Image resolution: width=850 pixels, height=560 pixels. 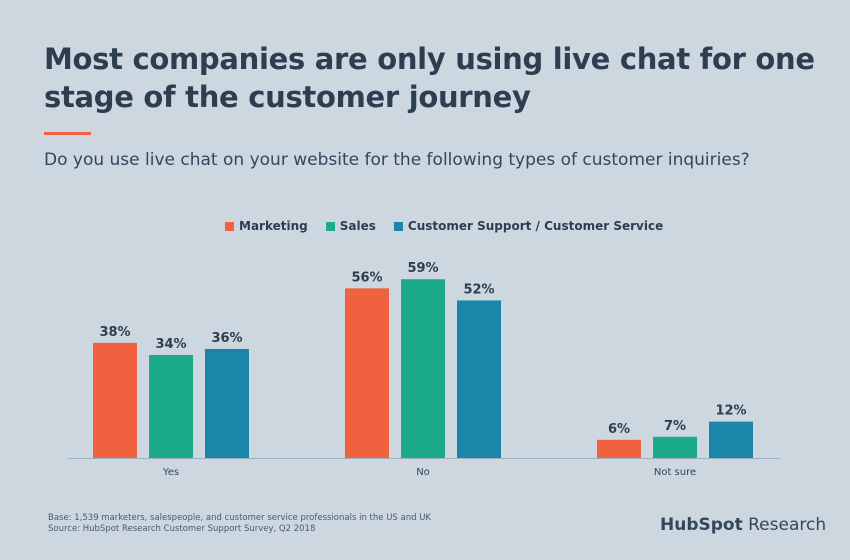 I want to click on accent-rule, so click(x=67, y=133).